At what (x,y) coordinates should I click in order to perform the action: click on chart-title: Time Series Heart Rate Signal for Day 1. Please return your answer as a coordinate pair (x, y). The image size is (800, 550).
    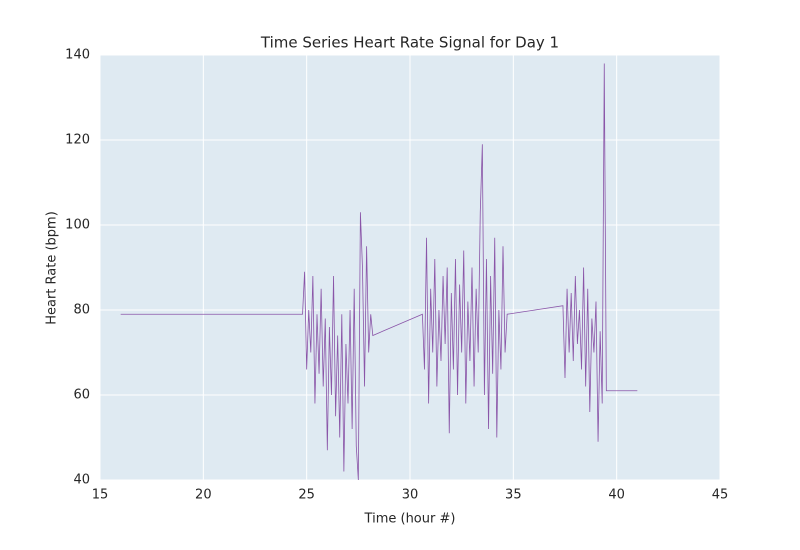
    Looking at the image, I should click on (409, 43).